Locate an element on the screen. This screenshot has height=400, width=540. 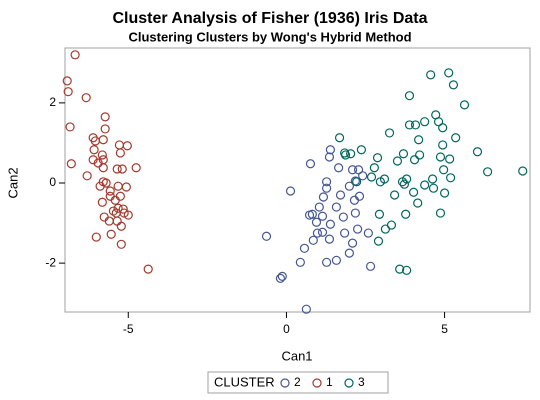
y-axis-label: Can2 is located at coordinates (12, 182).